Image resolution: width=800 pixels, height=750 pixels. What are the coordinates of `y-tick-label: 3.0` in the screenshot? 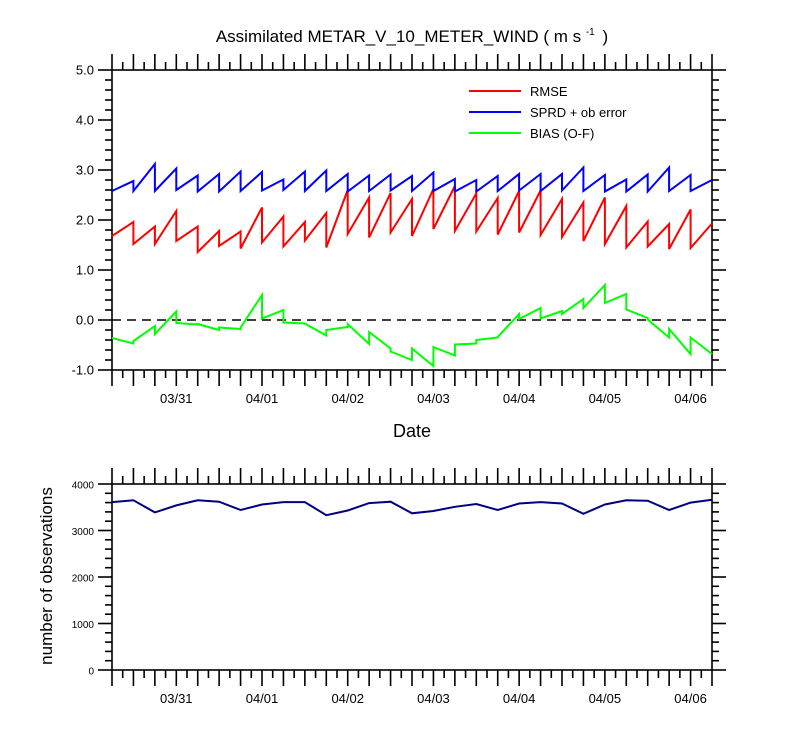 It's located at (85, 170).